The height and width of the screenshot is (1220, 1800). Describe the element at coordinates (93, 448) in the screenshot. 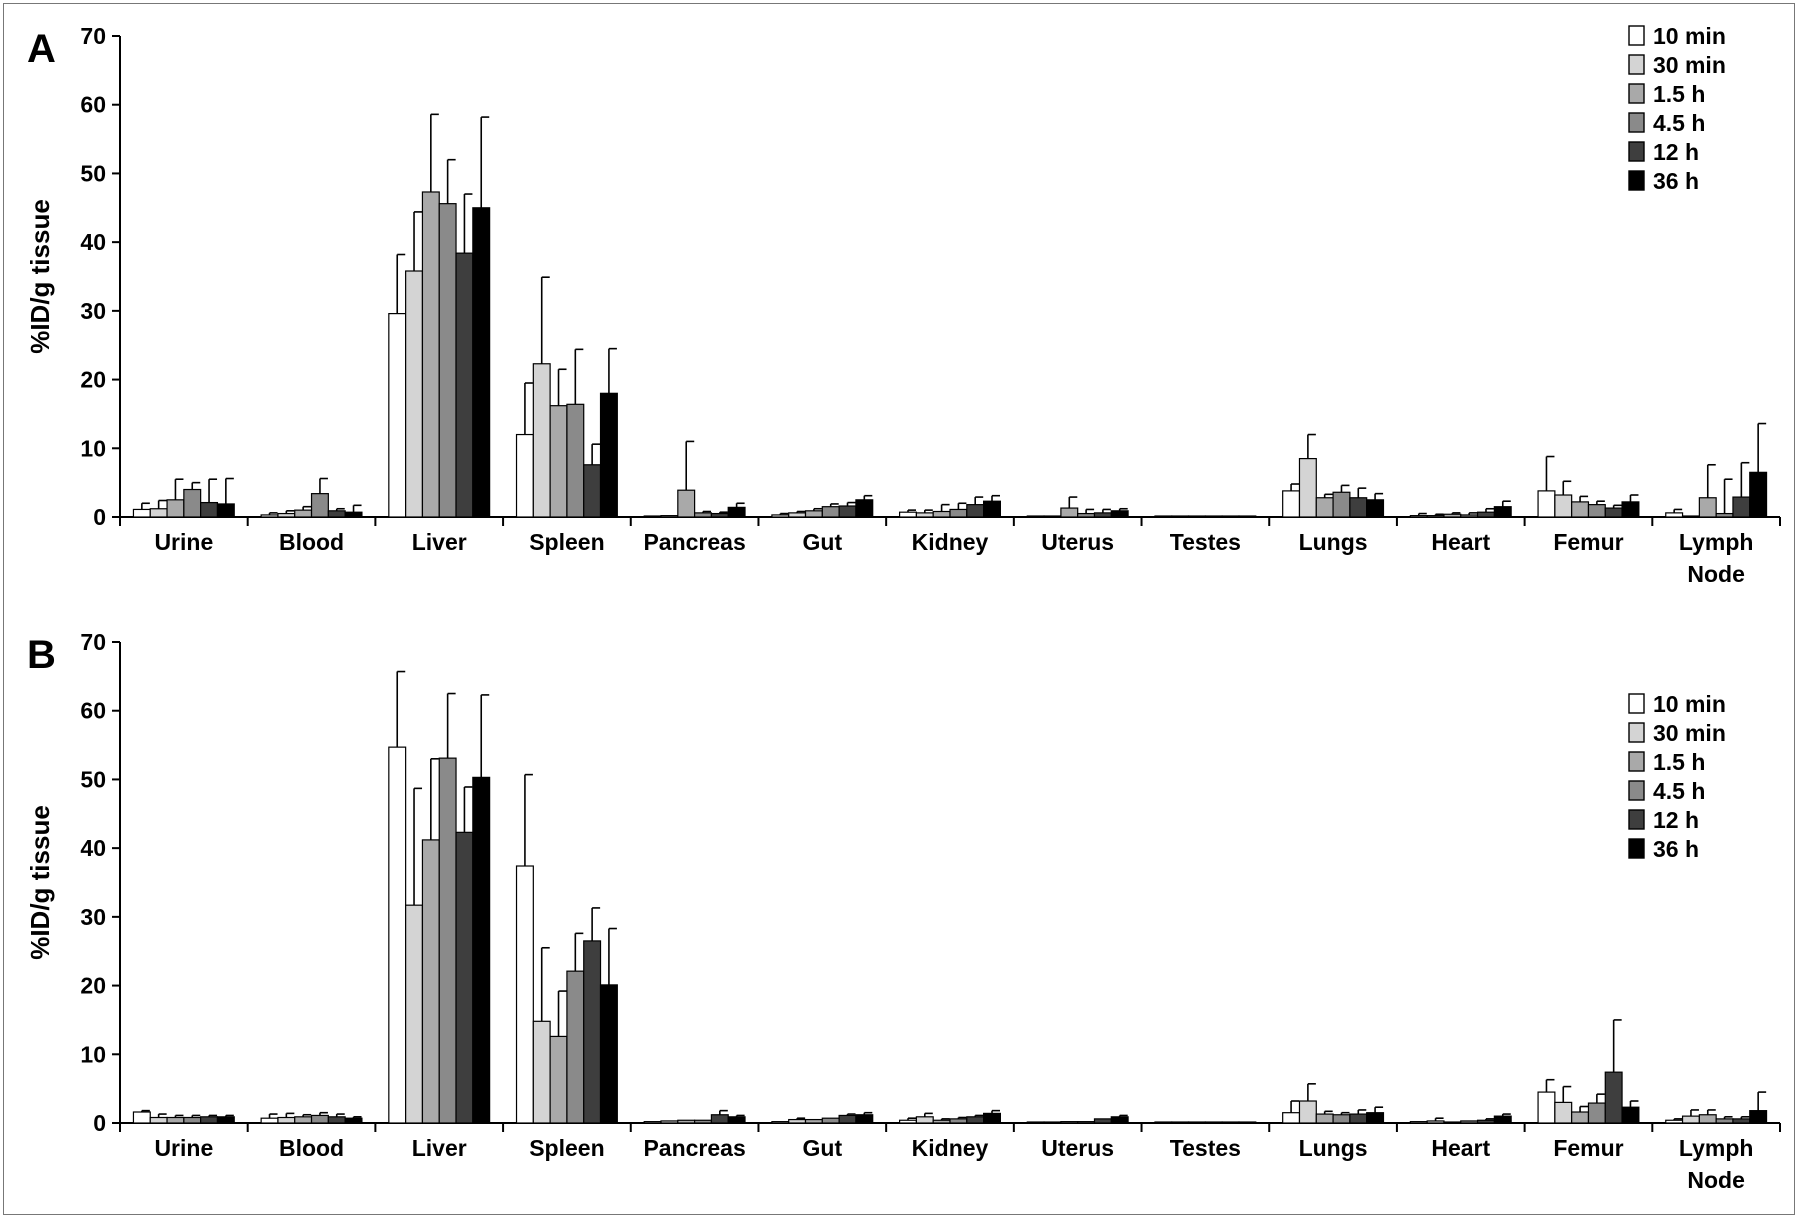

I see `y-tick-label: 10` at that location.